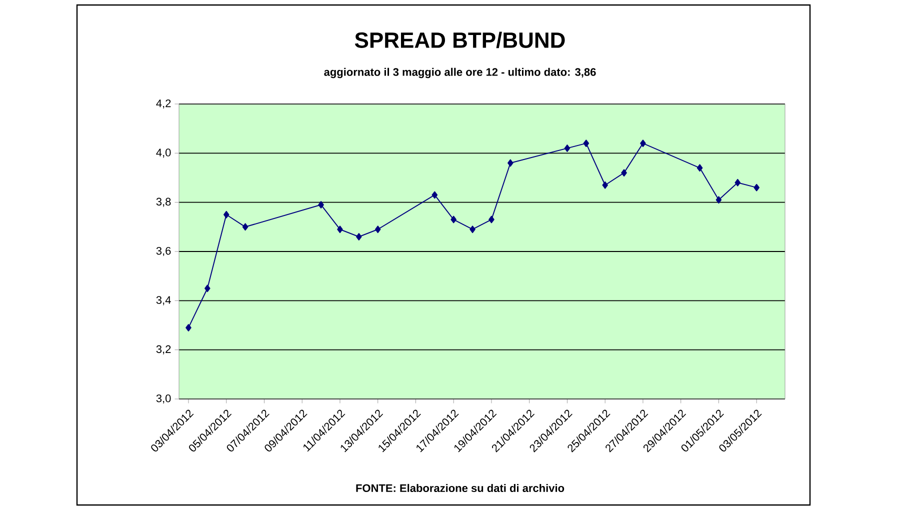 Image resolution: width=920 pixels, height=510 pixels. What do you see at coordinates (460, 488) in the screenshot?
I see `source-note: FONTE: Elaborazione su dati di archivio` at bounding box center [460, 488].